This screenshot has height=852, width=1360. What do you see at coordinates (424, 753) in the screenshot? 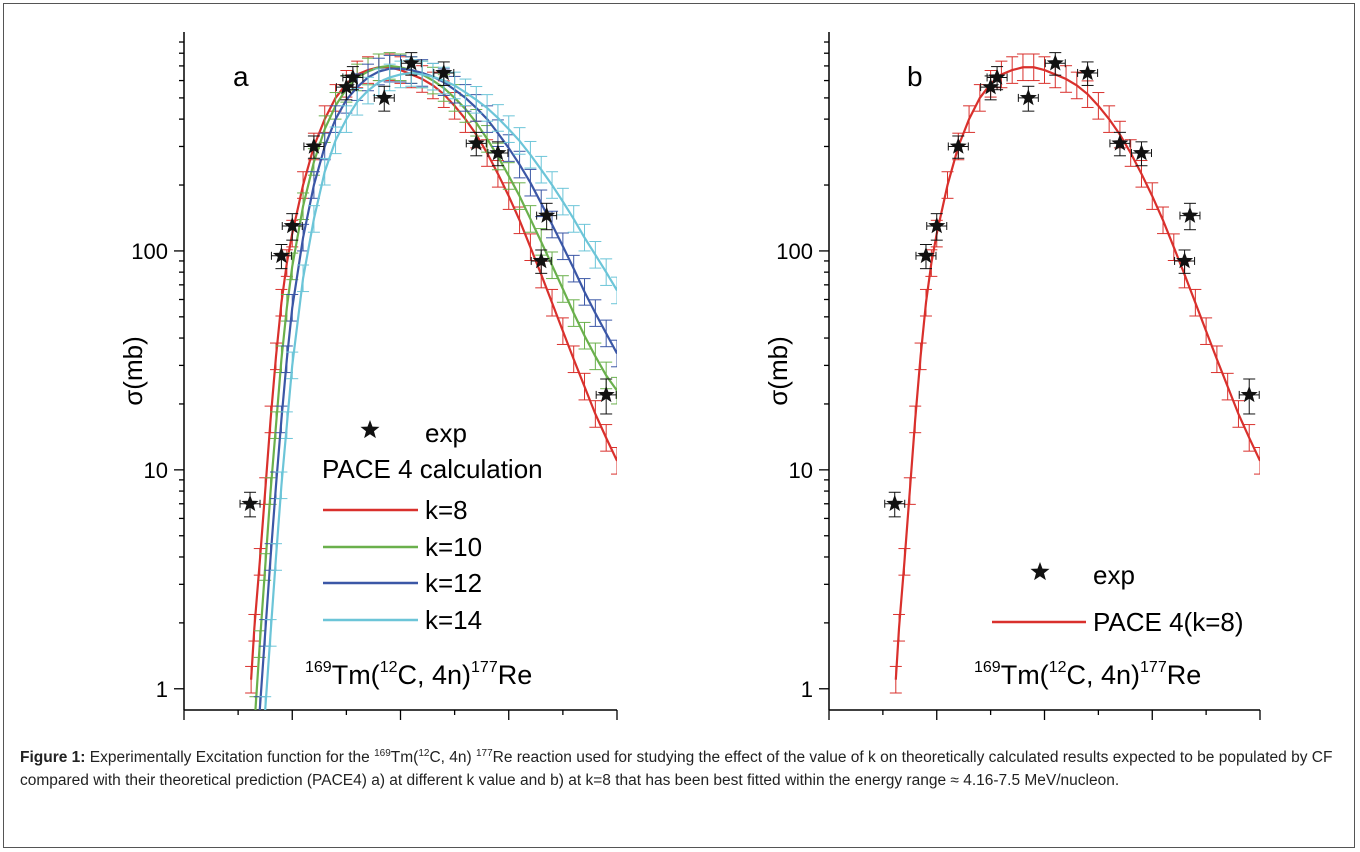
I see `caption-iso-2: 12` at bounding box center [424, 753].